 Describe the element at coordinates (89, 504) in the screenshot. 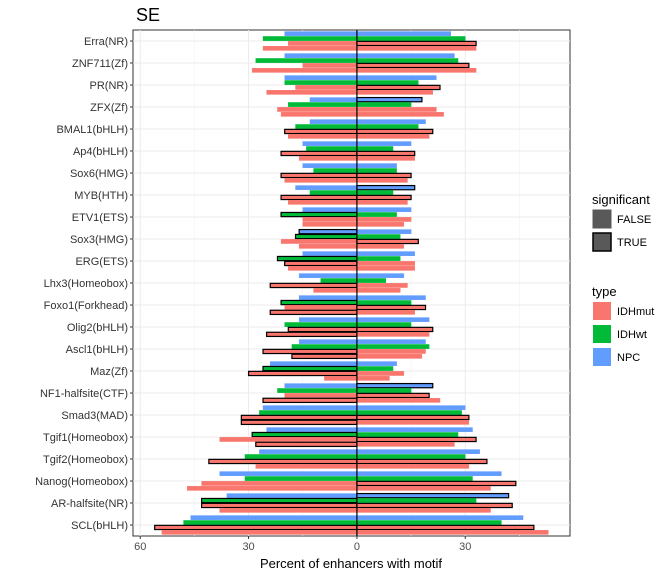

I see `category-label: AR-halfsite(NR)` at that location.